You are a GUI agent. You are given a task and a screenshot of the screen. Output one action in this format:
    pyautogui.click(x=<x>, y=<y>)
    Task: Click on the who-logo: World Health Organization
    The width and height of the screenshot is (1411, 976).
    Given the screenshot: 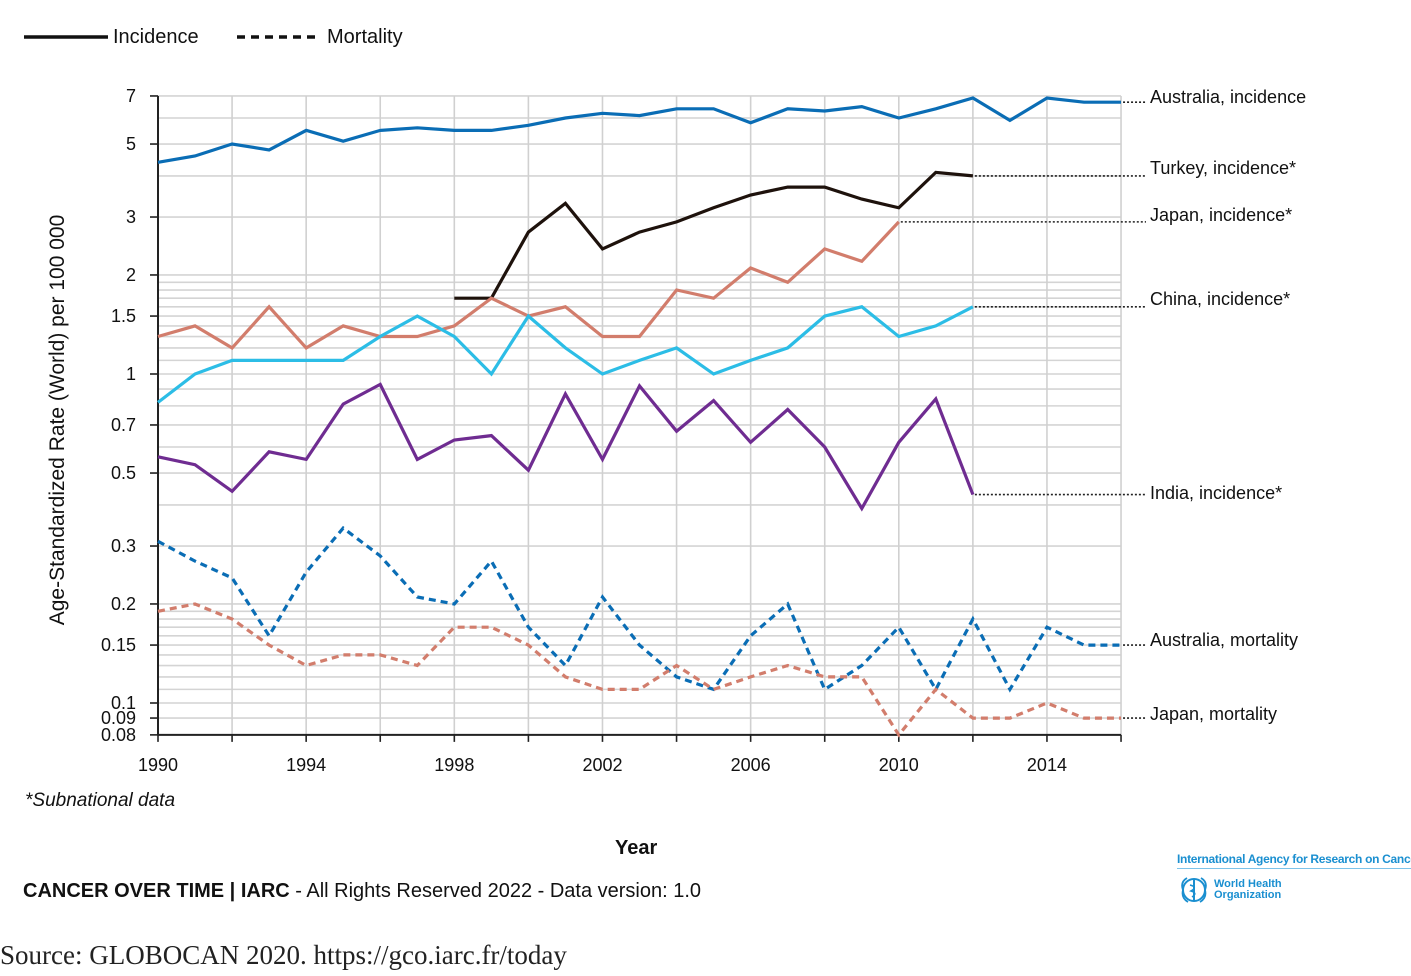 What is the action you would take?
    pyautogui.click(x=1230, y=890)
    